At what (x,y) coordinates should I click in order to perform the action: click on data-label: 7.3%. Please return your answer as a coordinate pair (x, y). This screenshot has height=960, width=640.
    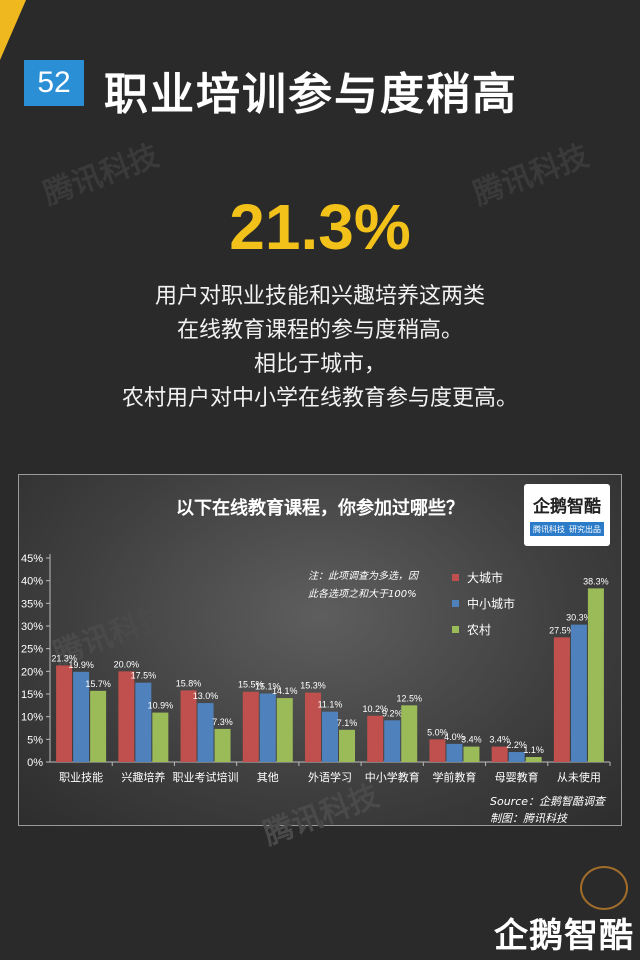
    Looking at the image, I should click on (222, 722).